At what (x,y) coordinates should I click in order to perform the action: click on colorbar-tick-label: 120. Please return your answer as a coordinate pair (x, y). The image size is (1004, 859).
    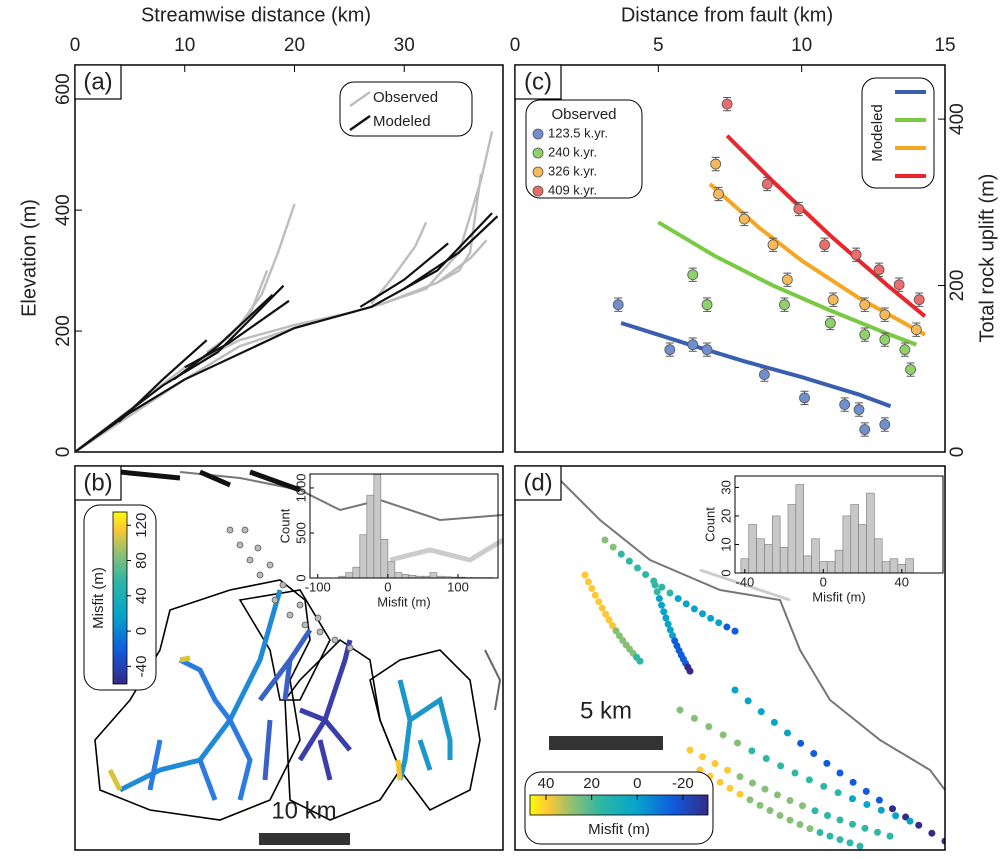
    Looking at the image, I should click on (141, 525).